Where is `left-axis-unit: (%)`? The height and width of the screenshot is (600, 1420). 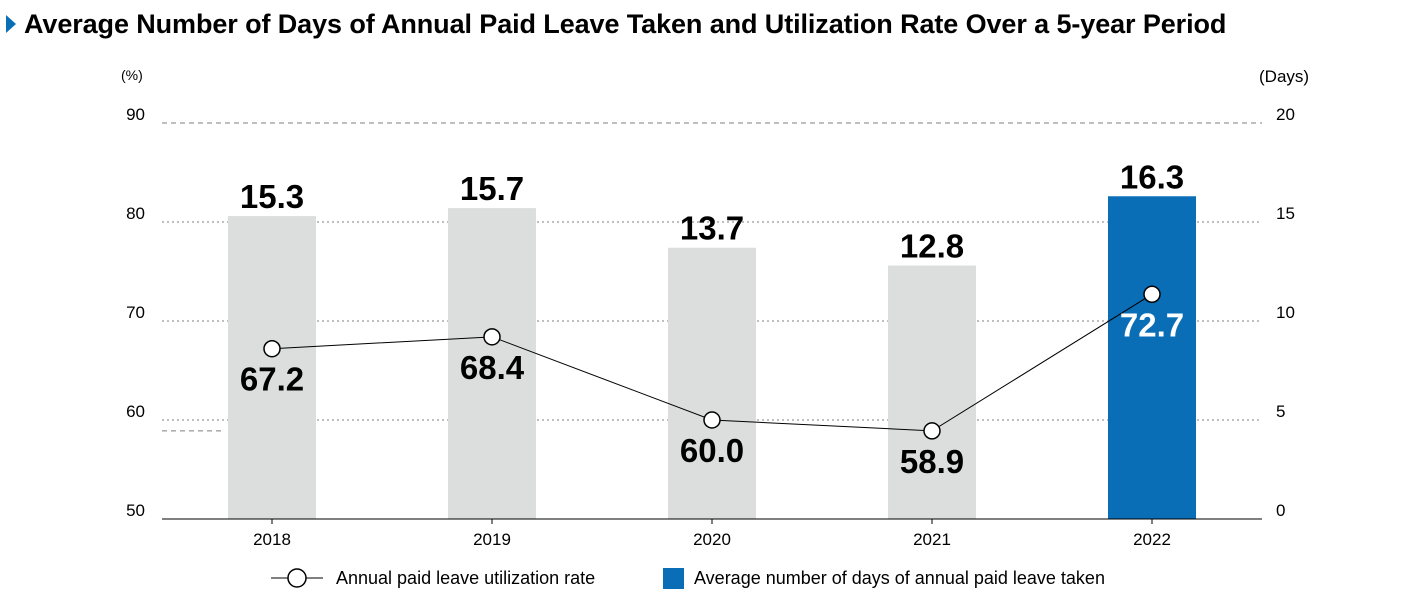 left-axis-unit: (%) is located at coordinates (132, 75).